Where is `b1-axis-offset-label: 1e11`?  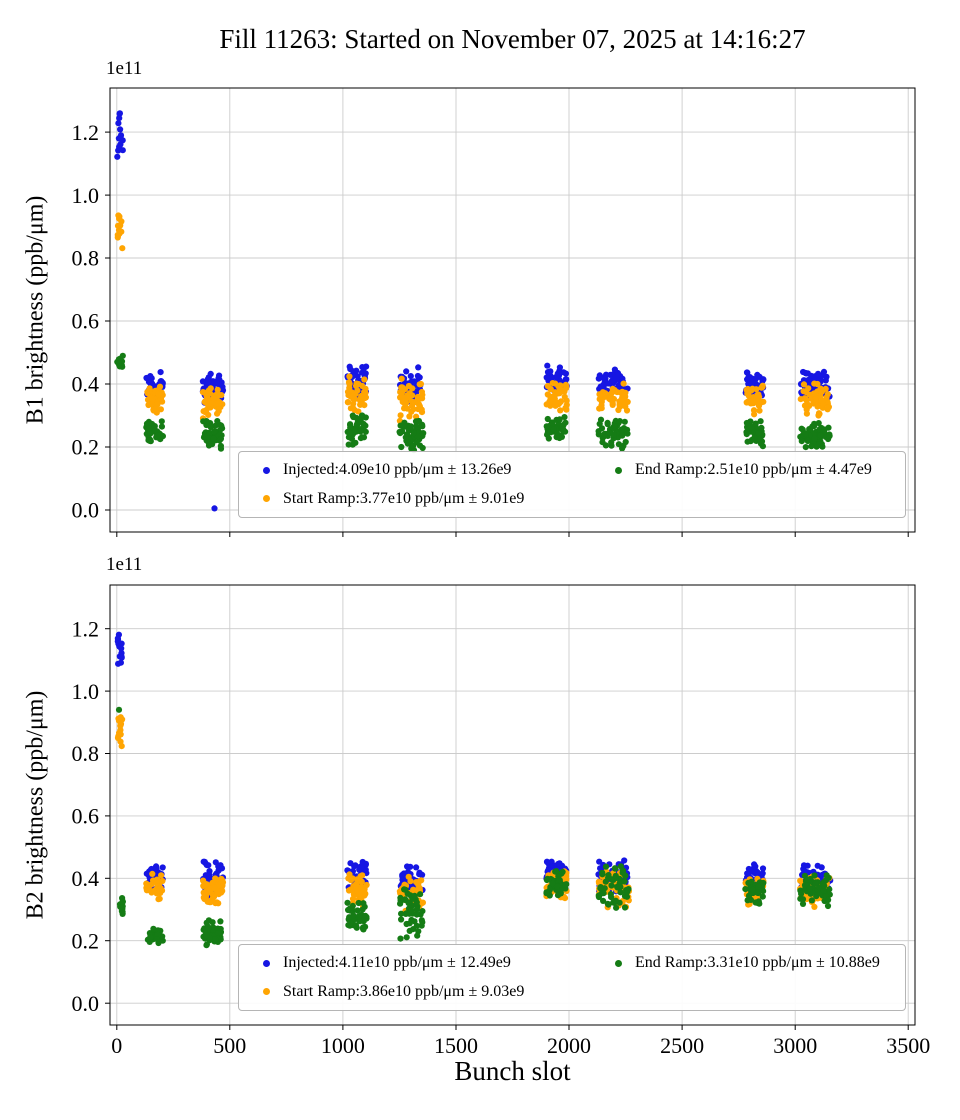 b1-axis-offset-label: 1e11 is located at coordinates (124, 68).